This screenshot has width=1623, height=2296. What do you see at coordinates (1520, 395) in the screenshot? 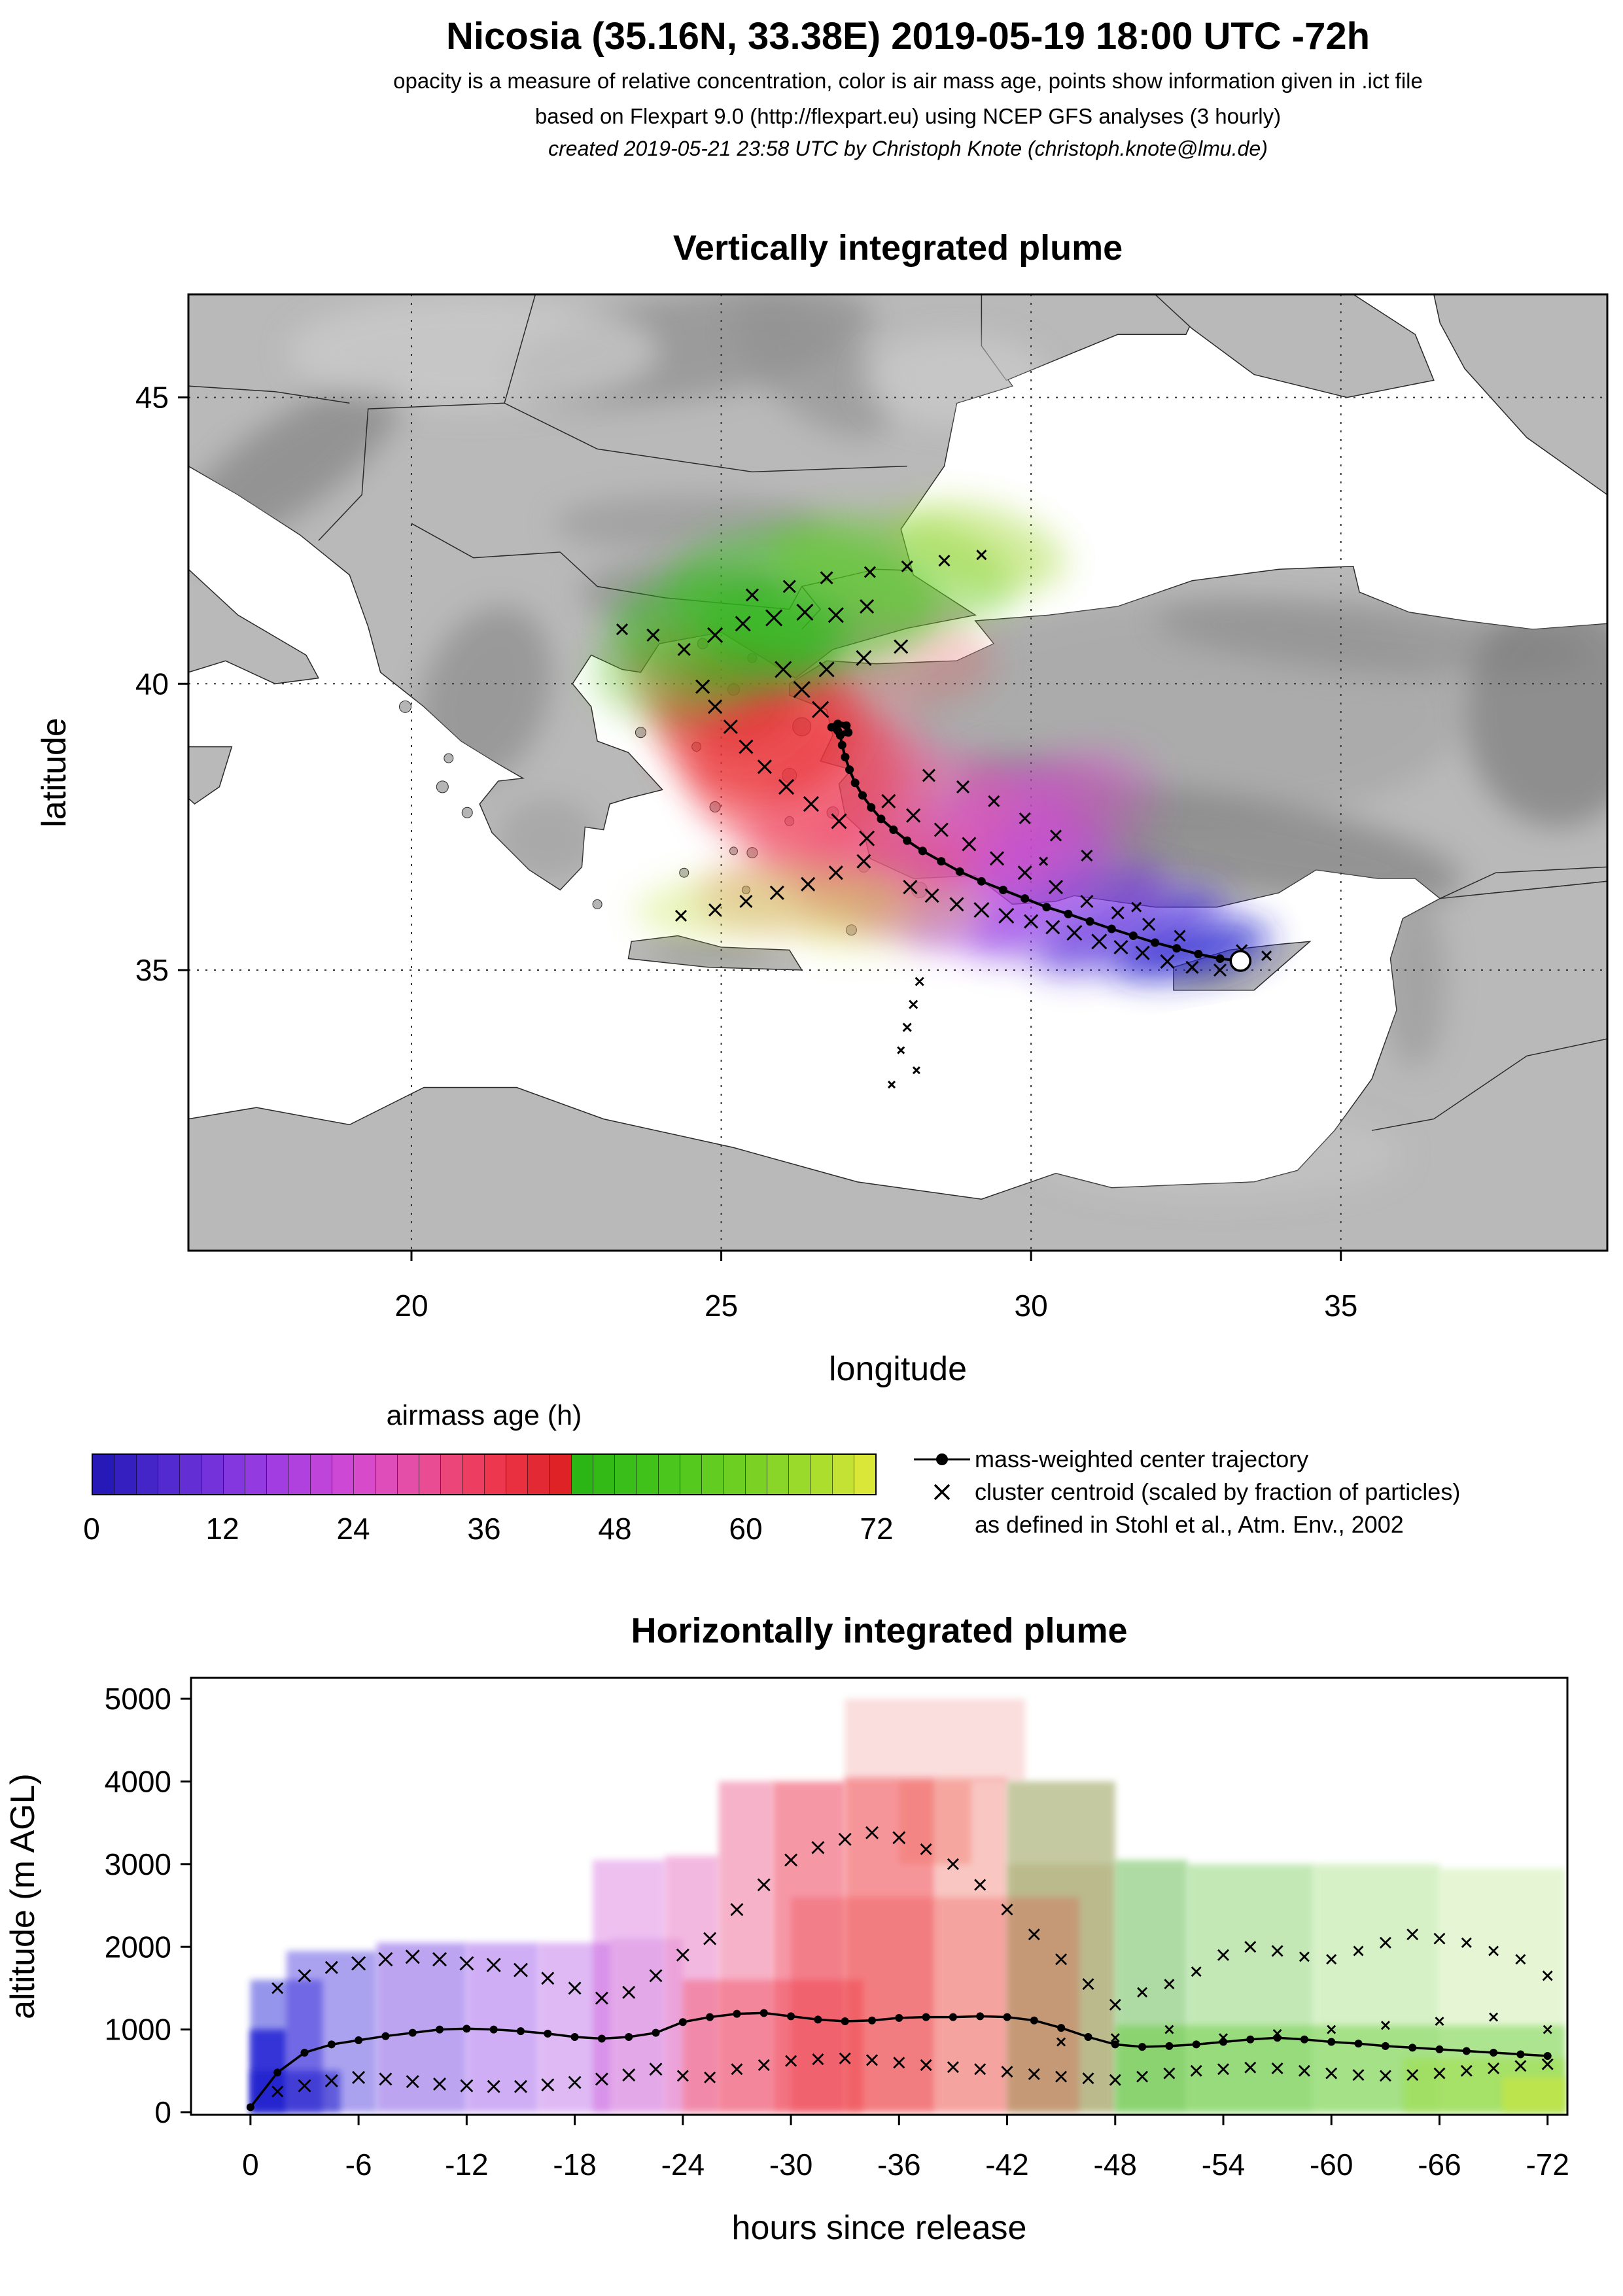
I see `landmass-caucasus` at bounding box center [1520, 395].